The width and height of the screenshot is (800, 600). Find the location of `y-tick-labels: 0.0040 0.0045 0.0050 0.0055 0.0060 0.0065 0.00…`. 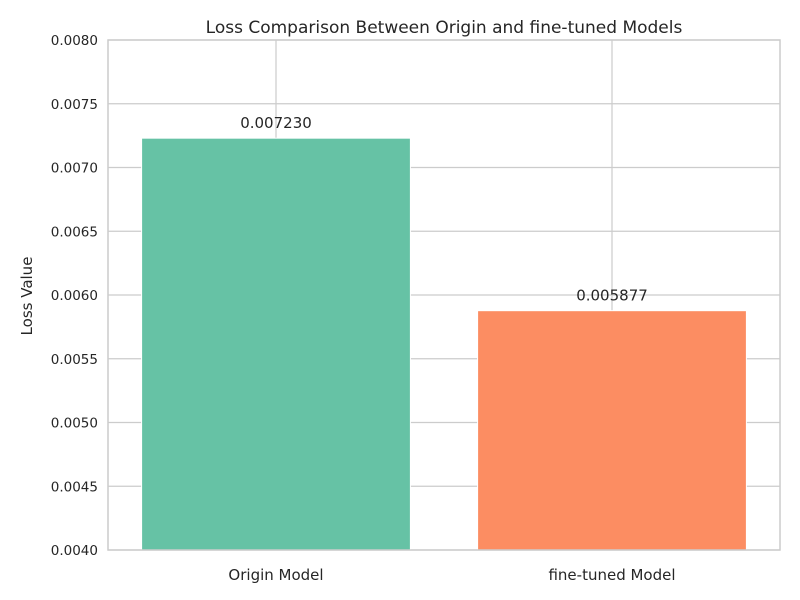

y-tick-labels: 0.0040 0.0045 0.0050 0.0055 0.0060 0.0065 0.00… is located at coordinates (74, 296).